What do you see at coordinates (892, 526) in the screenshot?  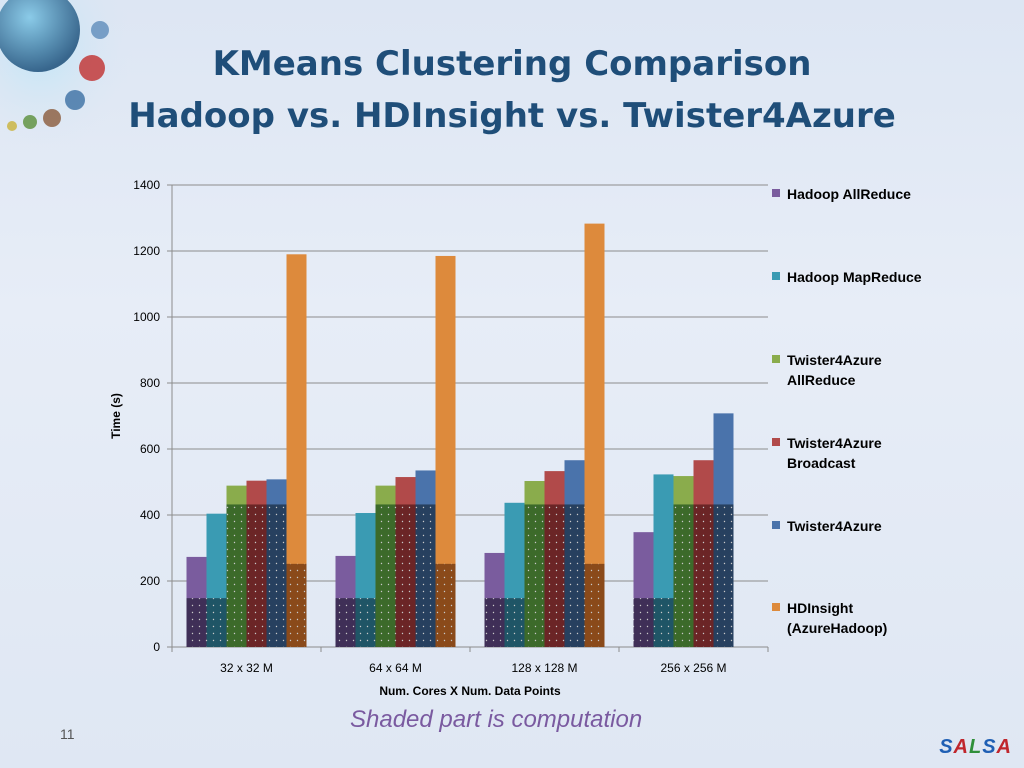 I see `legend-item: Twister4Azure` at bounding box center [892, 526].